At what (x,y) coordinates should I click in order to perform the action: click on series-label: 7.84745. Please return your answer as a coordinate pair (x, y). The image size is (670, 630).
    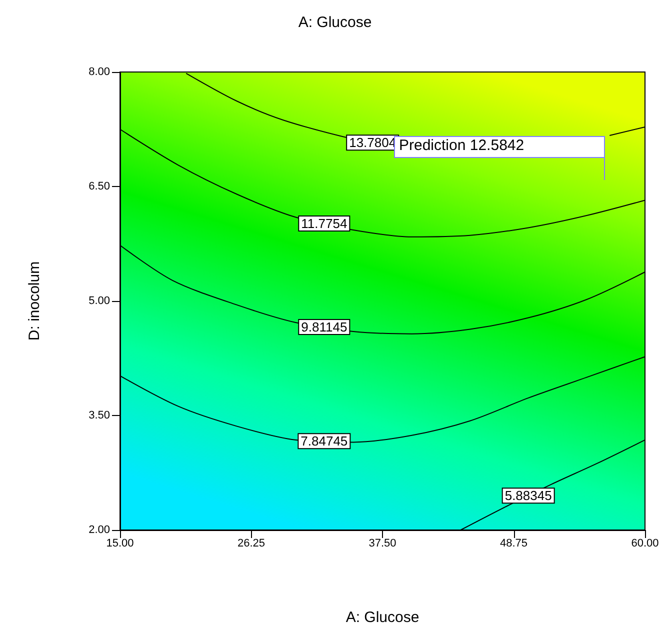
    Looking at the image, I should click on (324, 441).